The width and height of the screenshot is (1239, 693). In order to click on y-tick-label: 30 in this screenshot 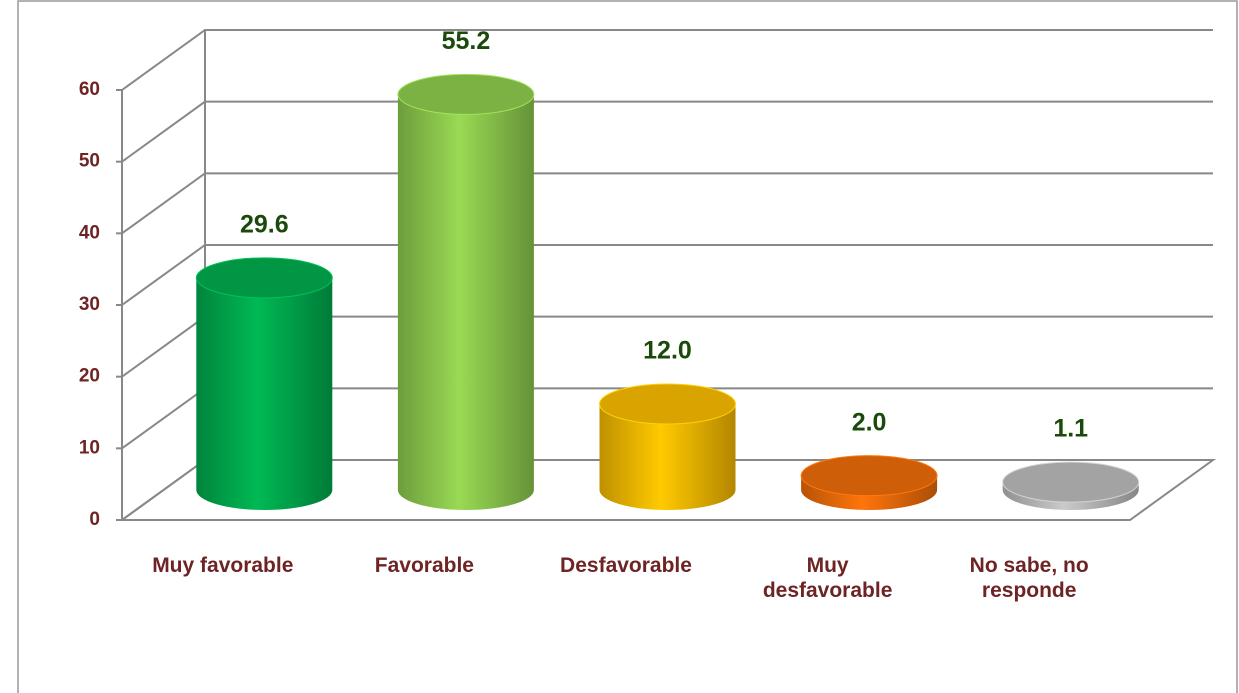, I will do `click(89, 304)`.